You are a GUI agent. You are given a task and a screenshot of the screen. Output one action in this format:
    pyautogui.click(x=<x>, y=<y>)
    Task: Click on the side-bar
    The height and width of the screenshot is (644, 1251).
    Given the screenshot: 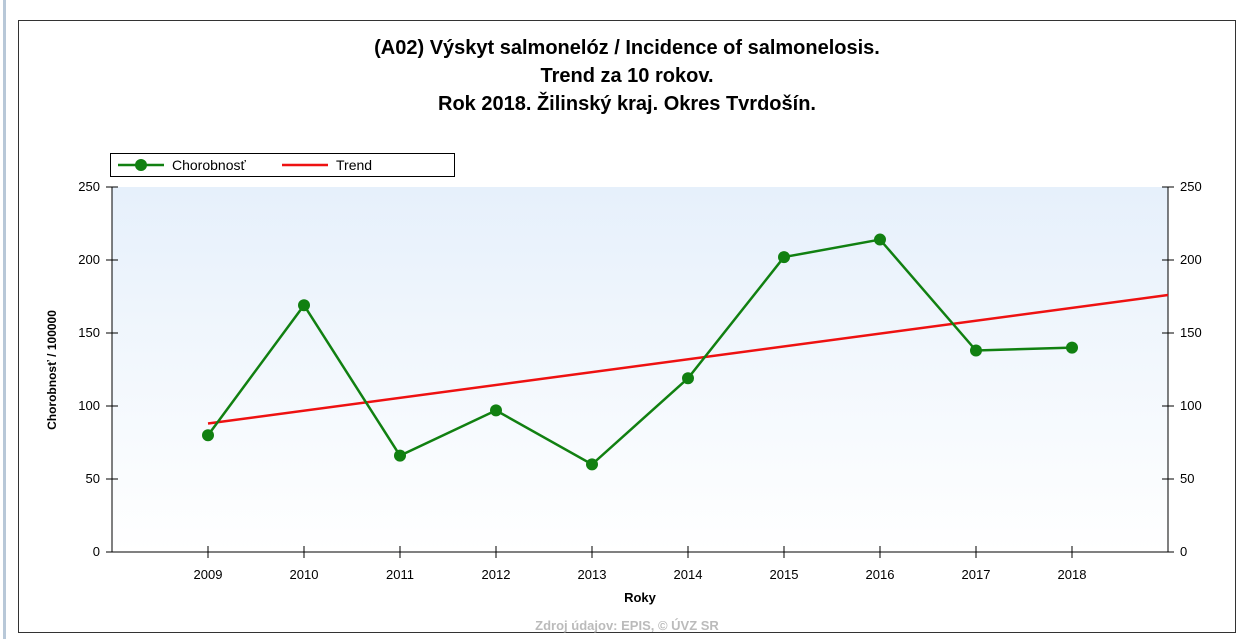 What is the action you would take?
    pyautogui.click(x=4, y=319)
    